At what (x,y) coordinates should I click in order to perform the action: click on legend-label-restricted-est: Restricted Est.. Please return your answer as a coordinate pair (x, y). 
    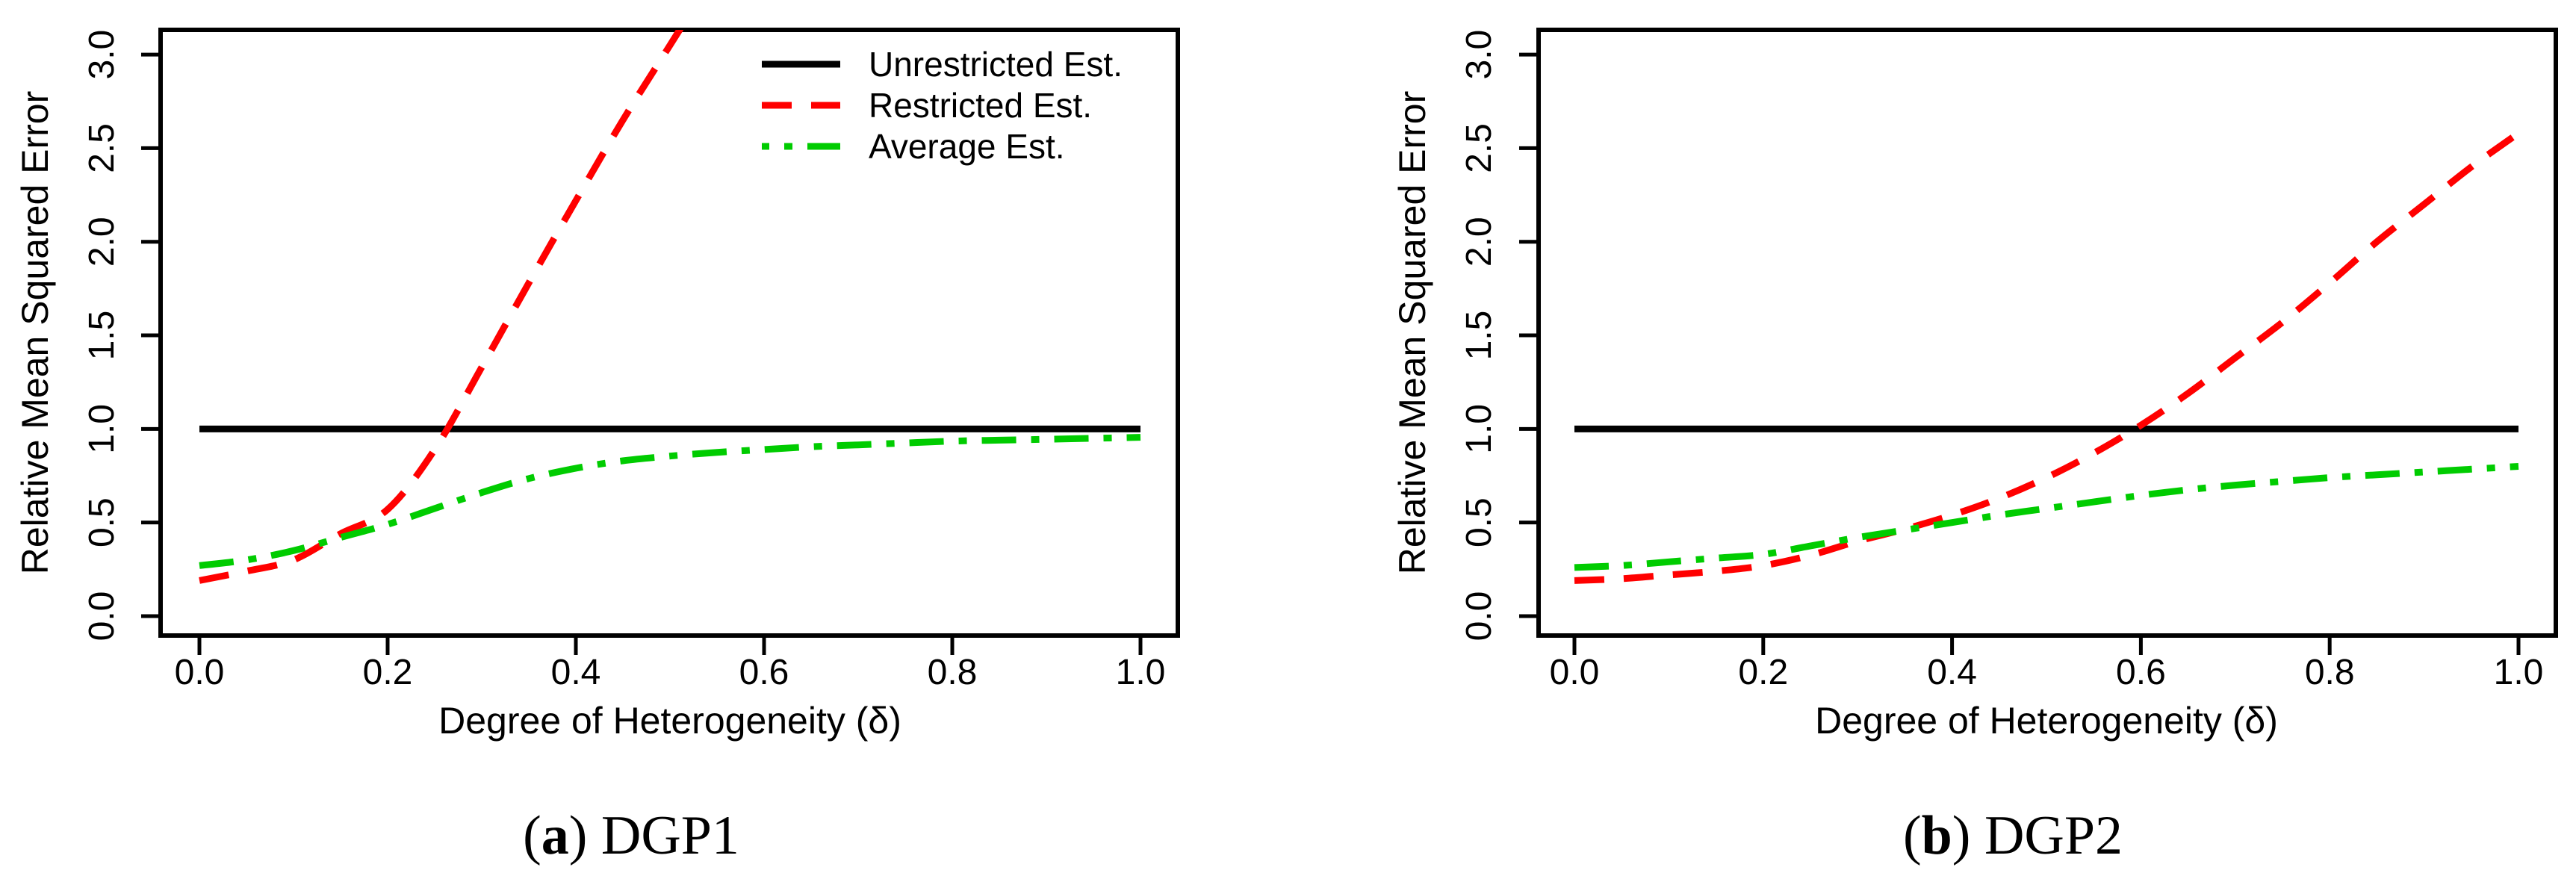
    Looking at the image, I should click on (981, 106).